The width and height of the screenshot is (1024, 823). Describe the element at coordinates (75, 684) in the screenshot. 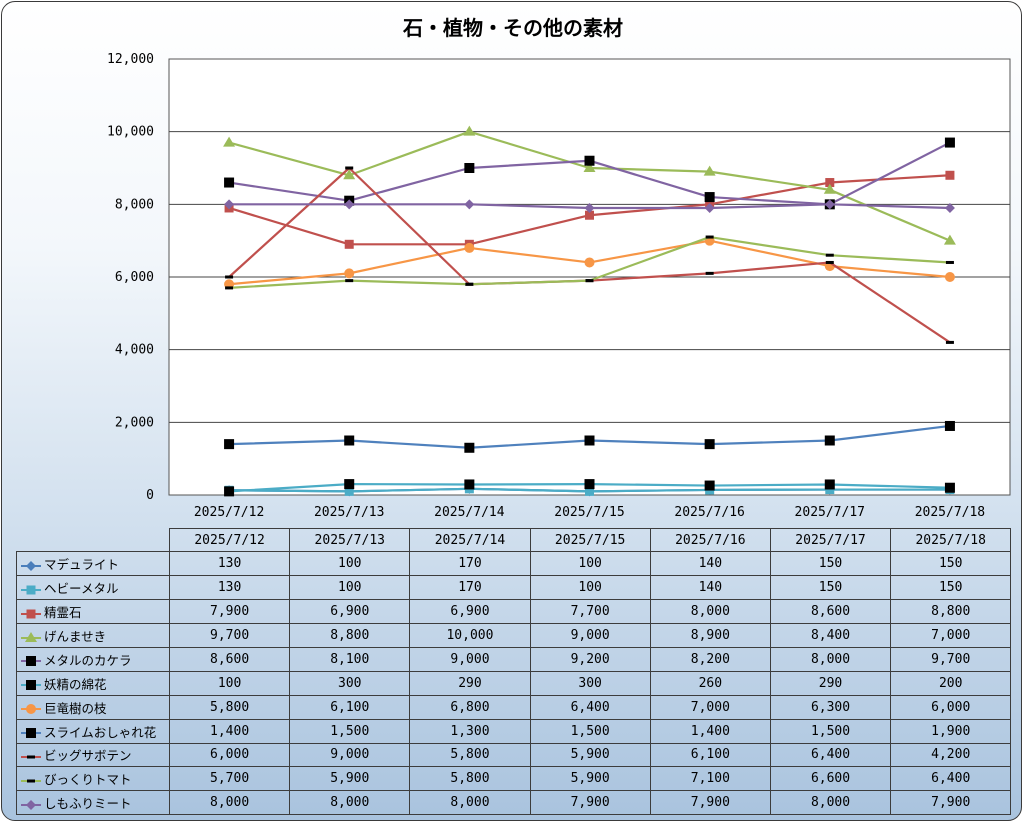

I see `series-name: 妖精の綿花` at that location.